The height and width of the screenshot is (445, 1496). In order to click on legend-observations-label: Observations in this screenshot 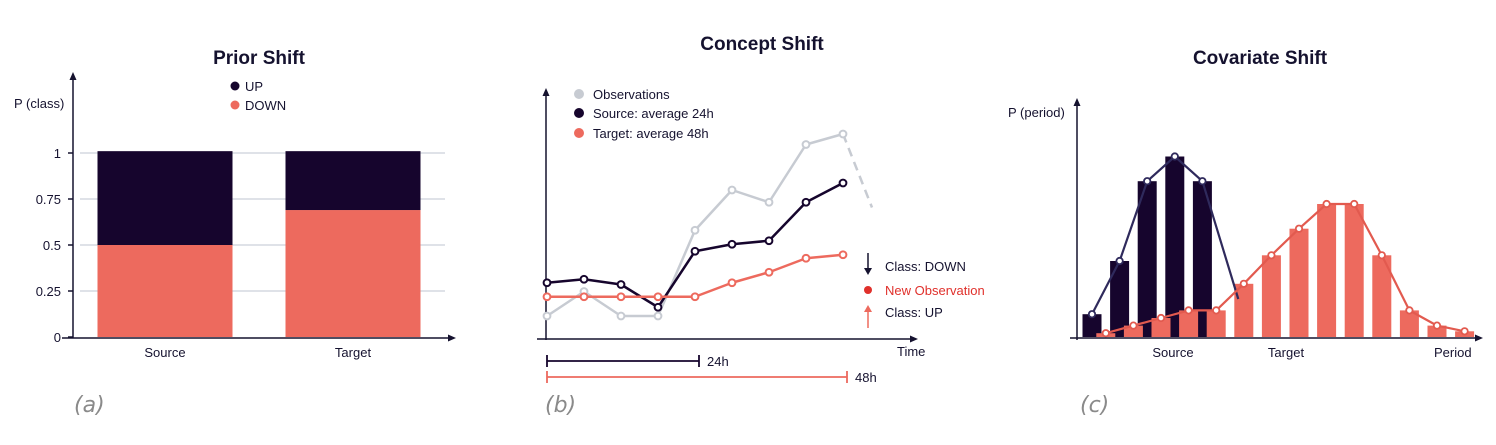, I will do `click(631, 94)`.